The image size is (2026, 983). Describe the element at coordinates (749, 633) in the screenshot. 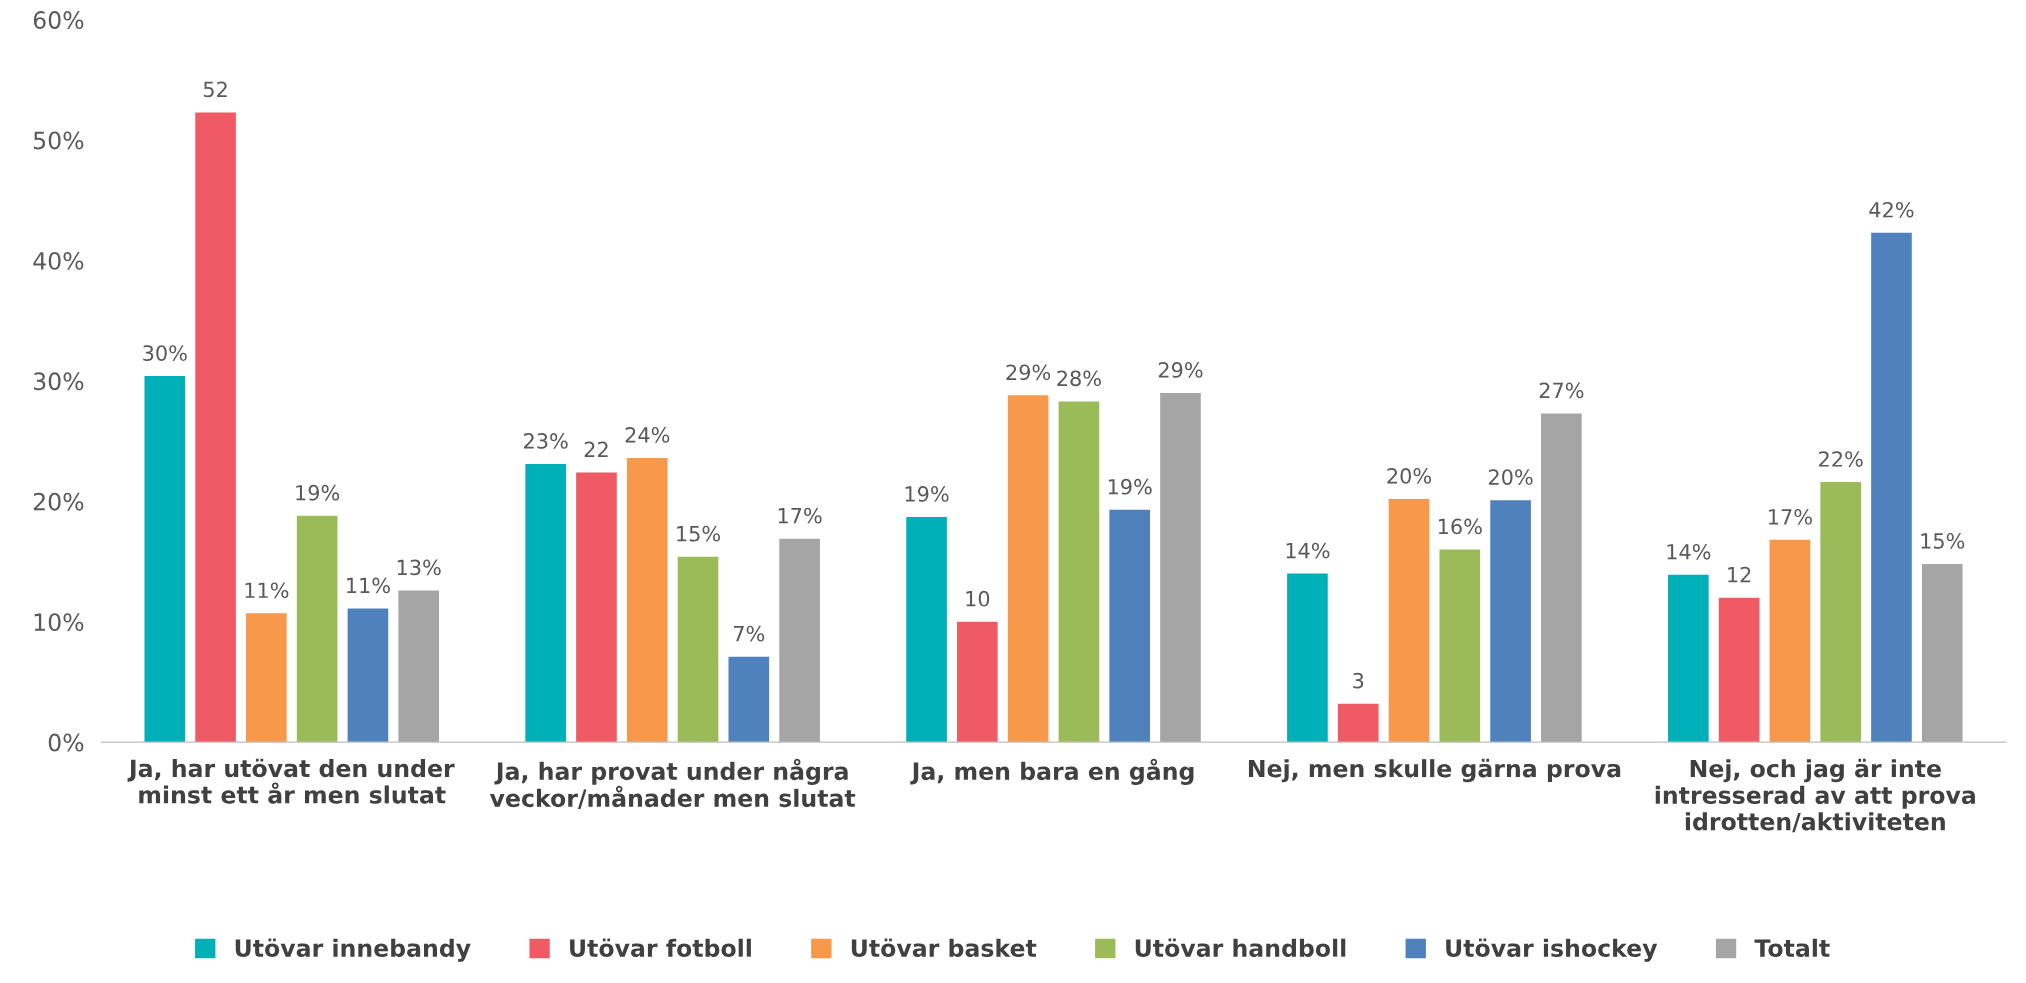

I see `data-label: 7%` at that location.